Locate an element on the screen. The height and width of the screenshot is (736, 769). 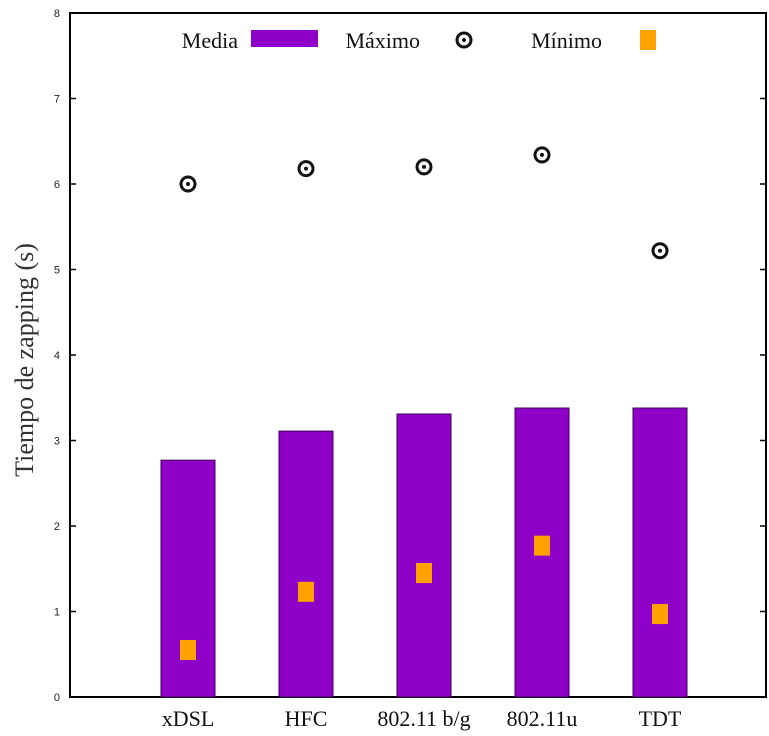
markers-maximo is located at coordinates (424, 203).